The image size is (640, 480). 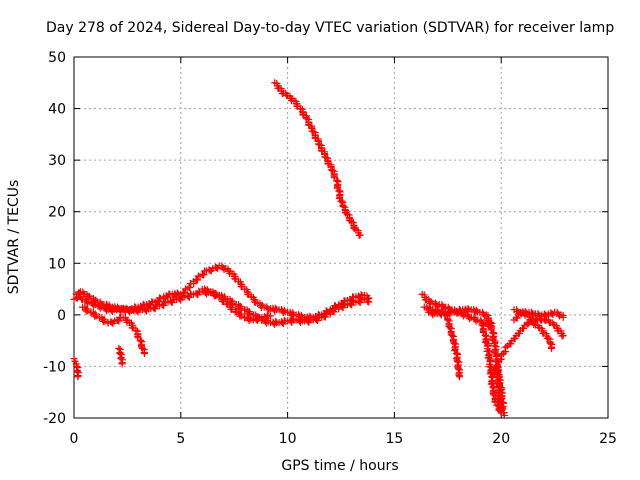 What do you see at coordinates (54, 367) in the screenshot?
I see `y-tick-label: -10` at bounding box center [54, 367].